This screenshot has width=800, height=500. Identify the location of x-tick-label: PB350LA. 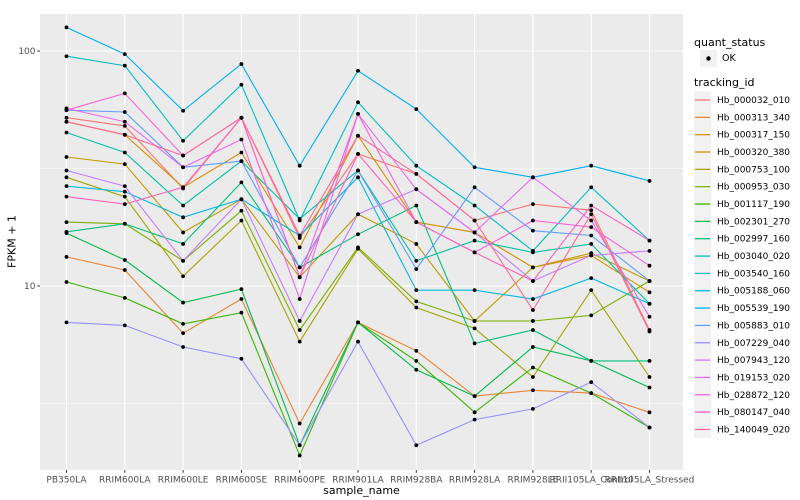
(66, 481).